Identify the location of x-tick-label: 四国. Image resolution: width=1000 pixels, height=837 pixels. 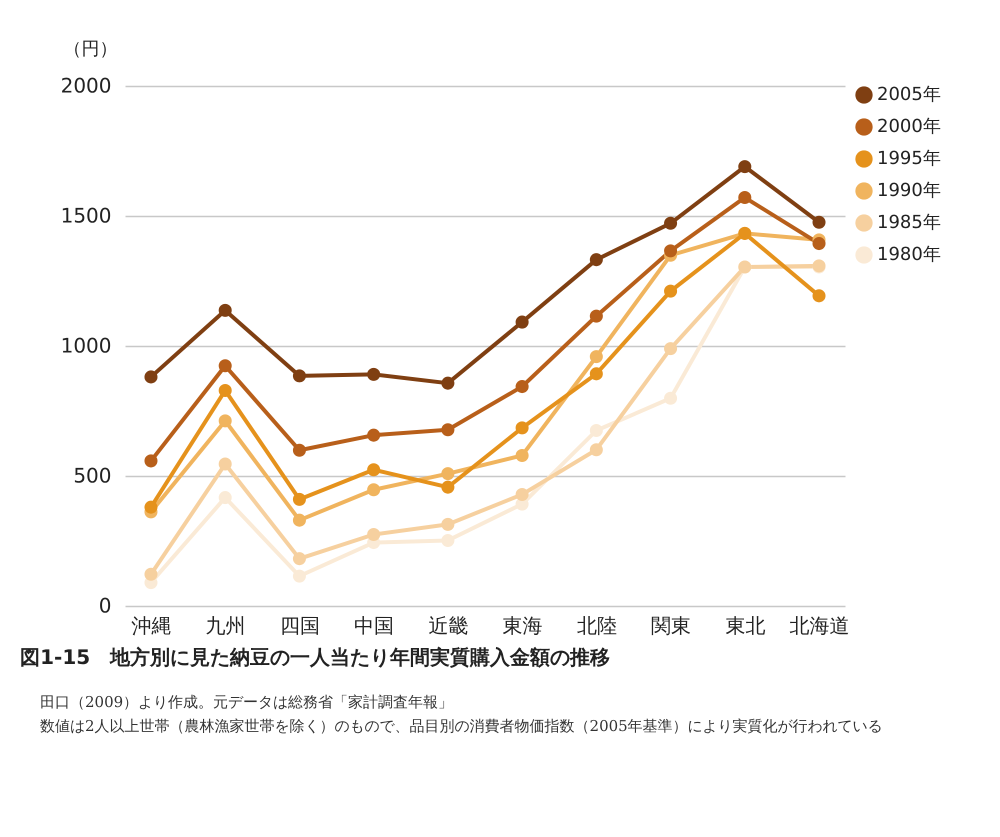
(300, 626).